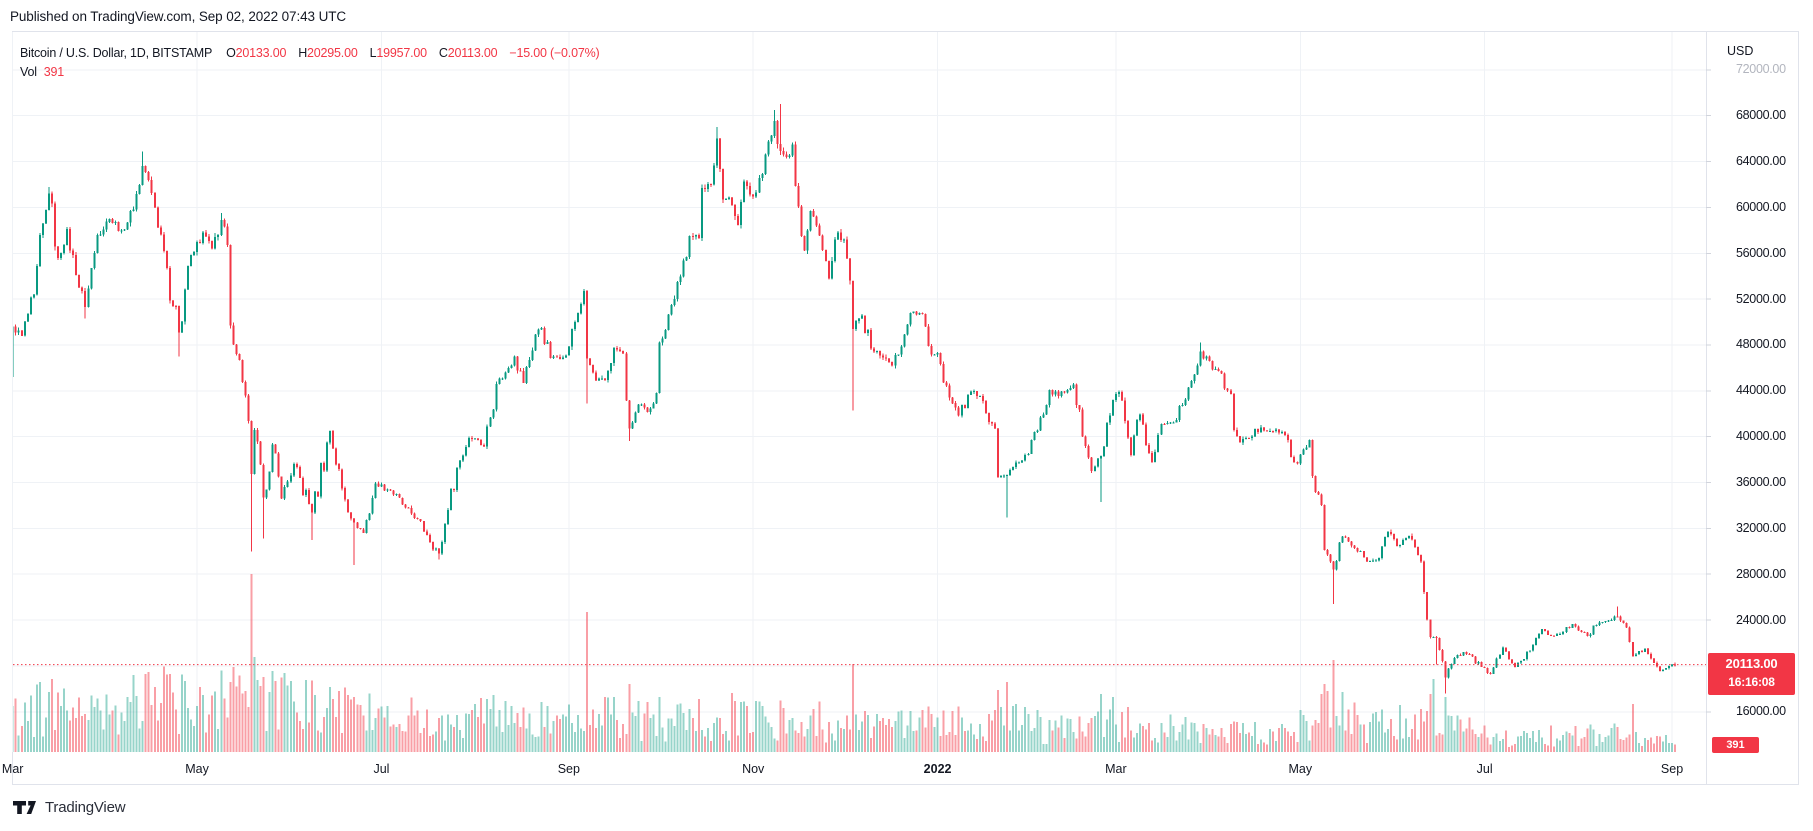 The image size is (1813, 831). What do you see at coordinates (42, 72) in the screenshot?
I see `volume-legend: Vol 391` at bounding box center [42, 72].